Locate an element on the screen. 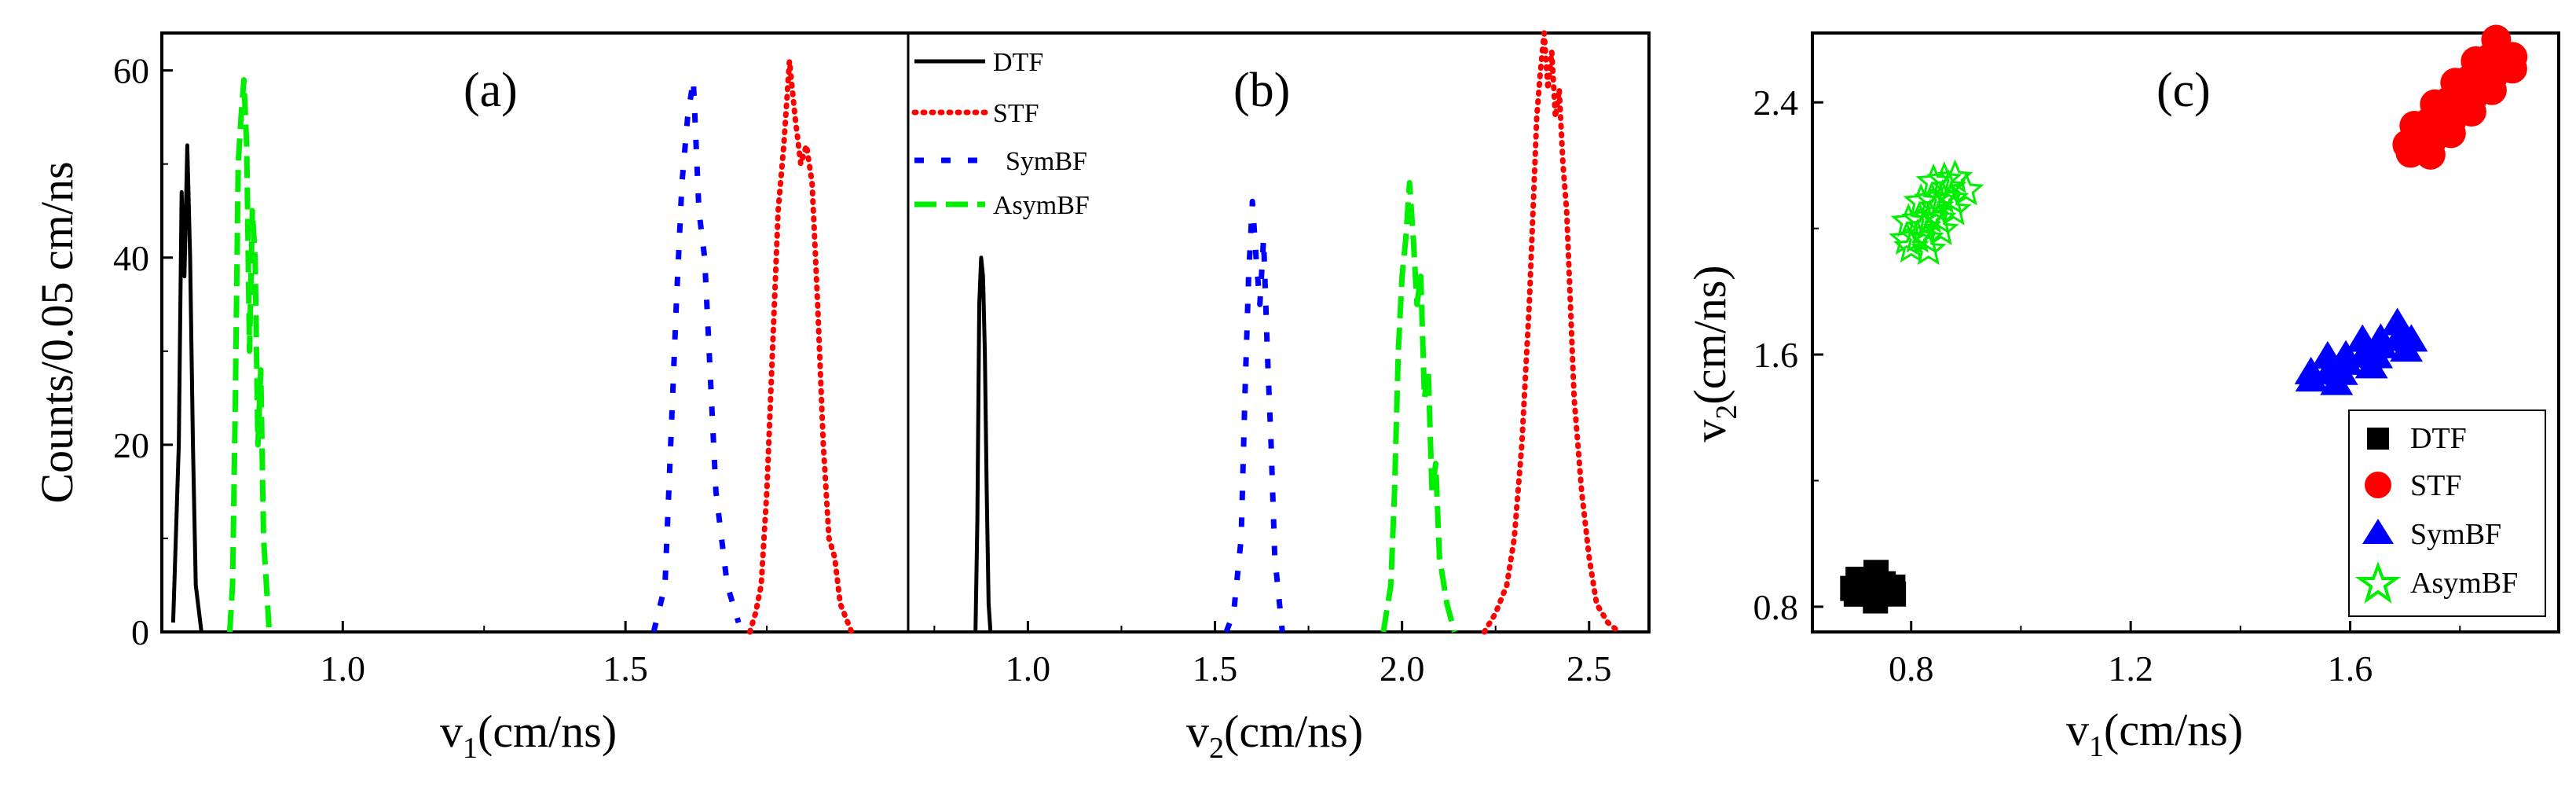 The width and height of the screenshot is (2576, 797). panel-b-symbf-line is located at coordinates (1254, 416).